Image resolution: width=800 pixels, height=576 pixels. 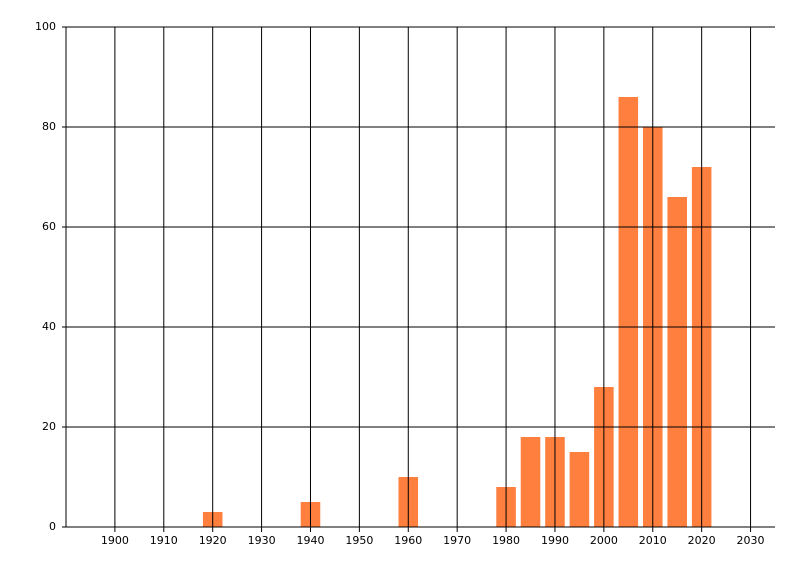 I want to click on x-tick-label: 1950, so click(x=359, y=540).